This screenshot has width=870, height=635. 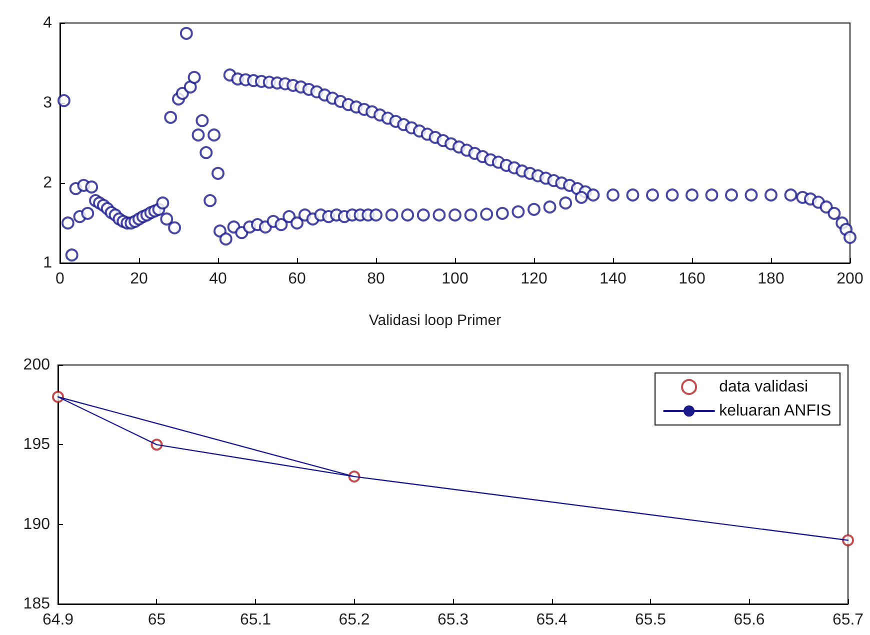 What do you see at coordinates (650, 620) in the screenshot?
I see `x-tick-label: 65.5` at bounding box center [650, 620].